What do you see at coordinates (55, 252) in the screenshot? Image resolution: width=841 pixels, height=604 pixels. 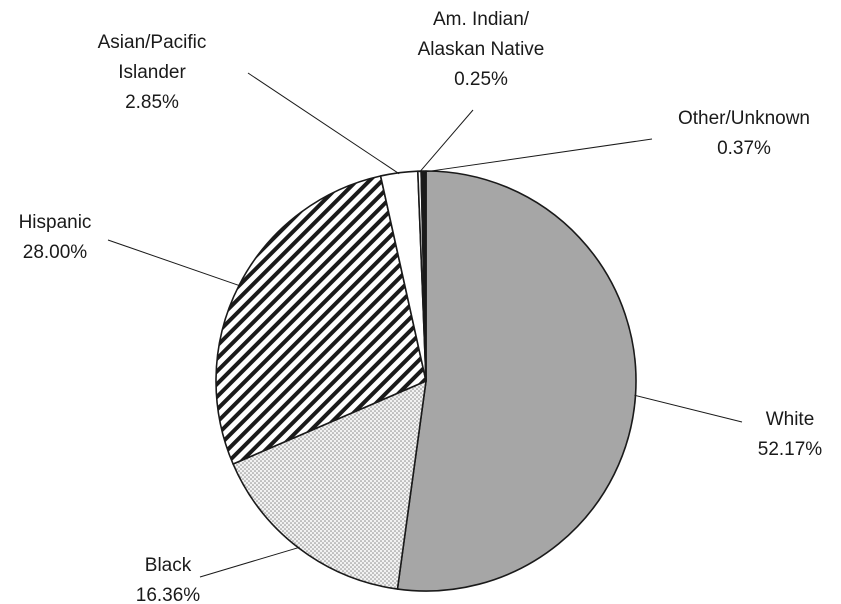 I see `label-line: 28.00%` at bounding box center [55, 252].